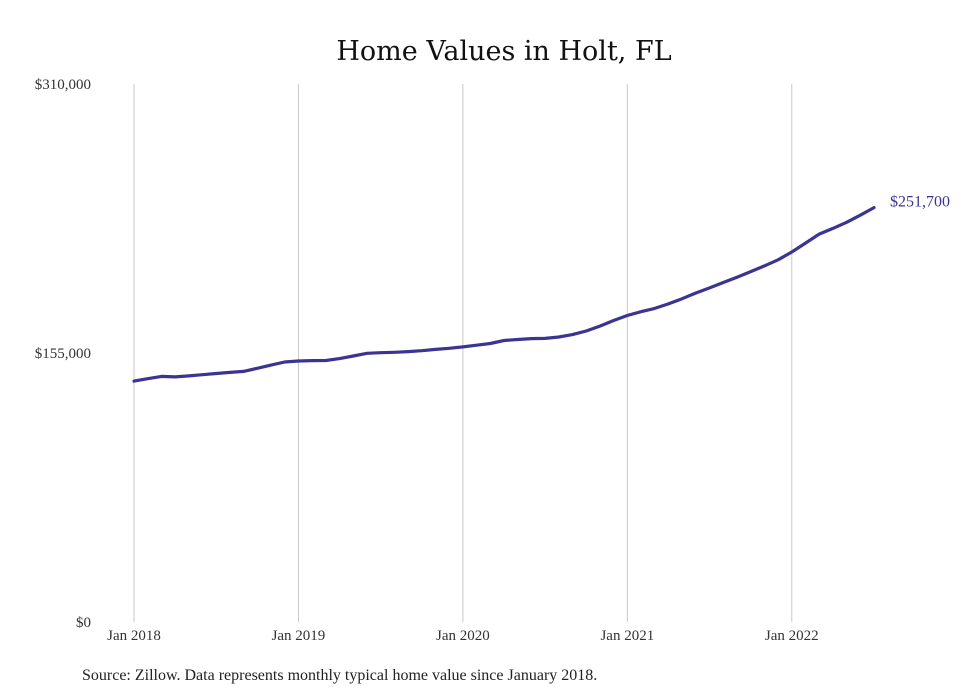 This screenshot has height=699, width=980. I want to click on x-tick-label: Jan 2019, so click(299, 636).